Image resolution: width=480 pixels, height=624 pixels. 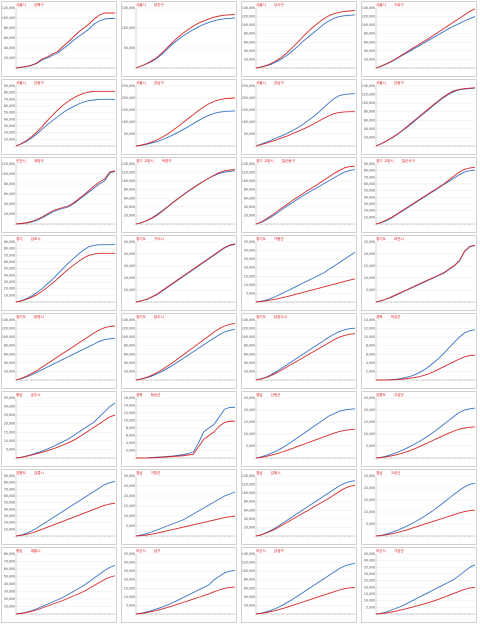 What do you see at coordinates (179, 38) in the screenshot?
I see `chart-svg: - 50,000 100,000 150,000` at bounding box center [179, 38].